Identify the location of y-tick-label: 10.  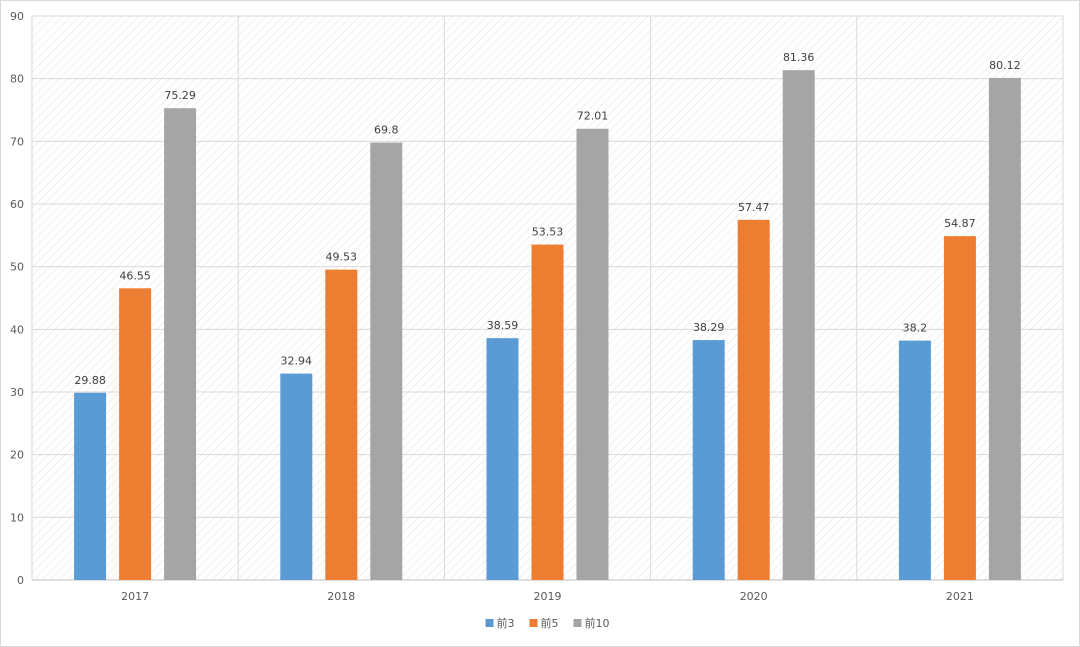
(17, 517).